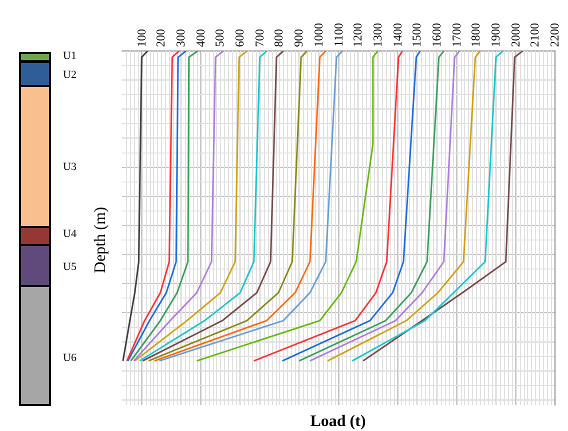 Image resolution: width=568 pixels, height=431 pixels. I want to click on text: U5, so click(69, 267).